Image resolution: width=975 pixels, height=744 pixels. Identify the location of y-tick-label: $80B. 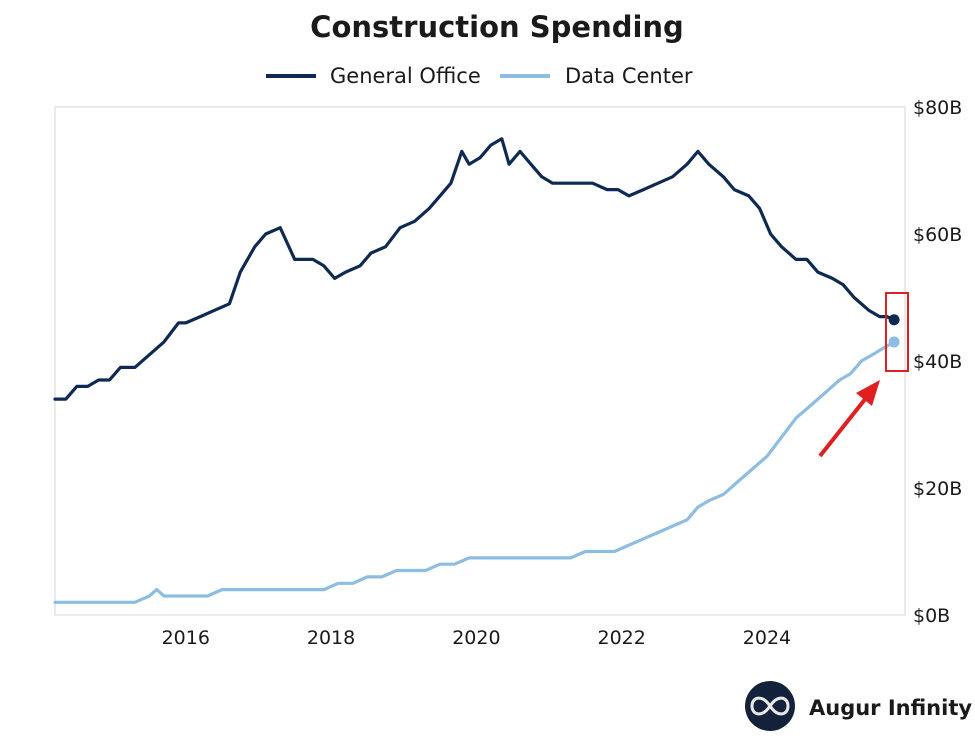
(937, 108).